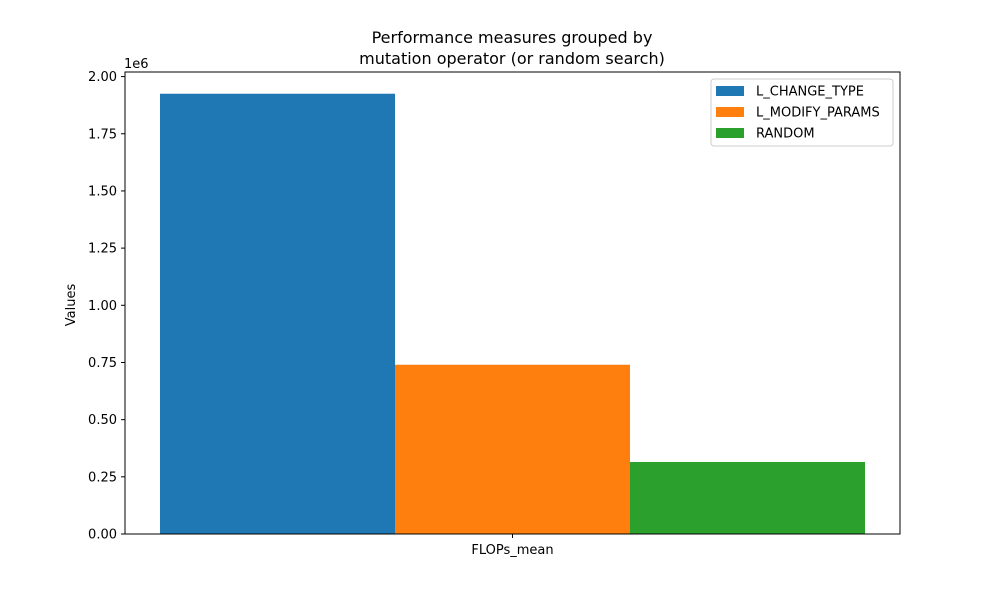  Describe the element at coordinates (730, 133) in the screenshot. I see `legend-swatch-random` at that location.